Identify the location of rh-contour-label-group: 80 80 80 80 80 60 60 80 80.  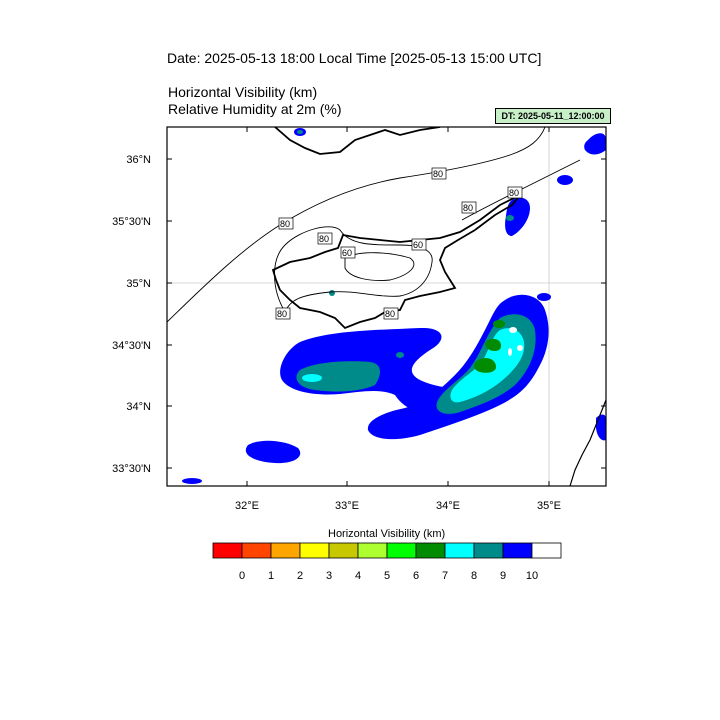
(399, 243).